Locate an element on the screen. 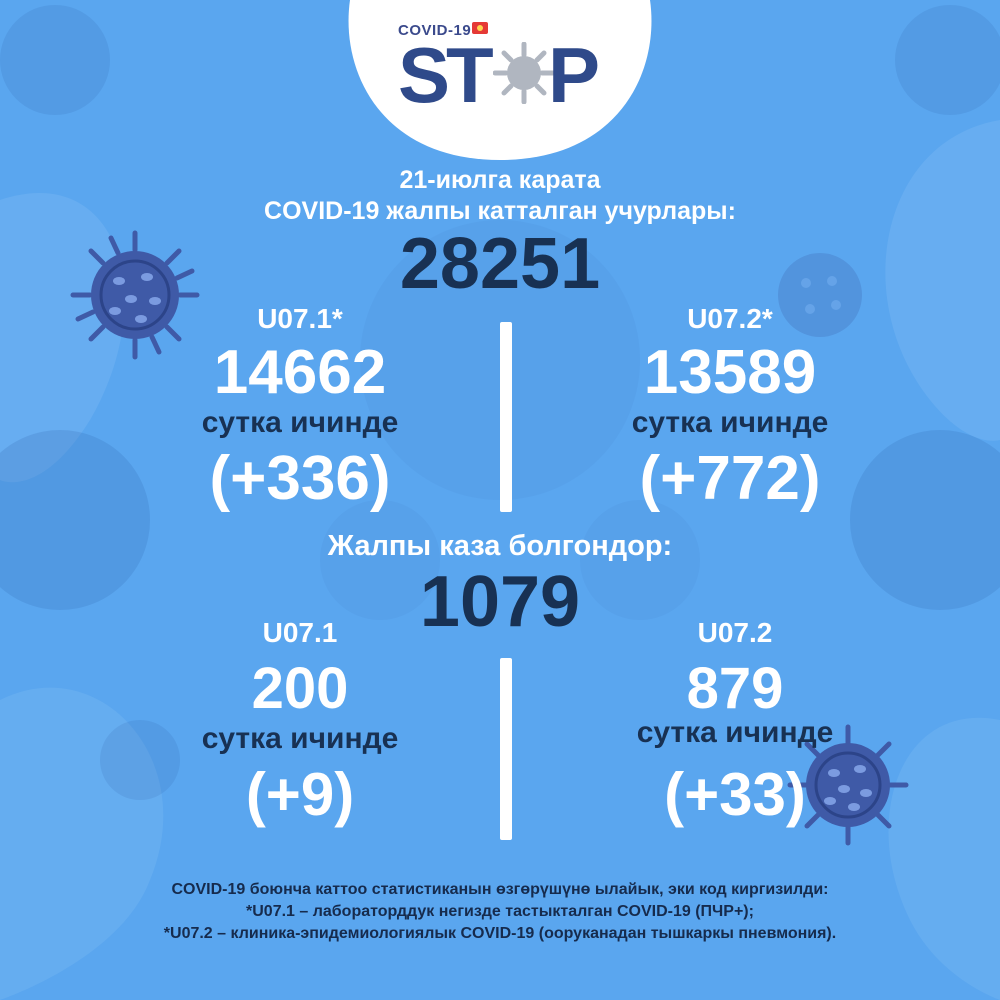  cases-left-delta: (+336) is located at coordinates (300, 478).